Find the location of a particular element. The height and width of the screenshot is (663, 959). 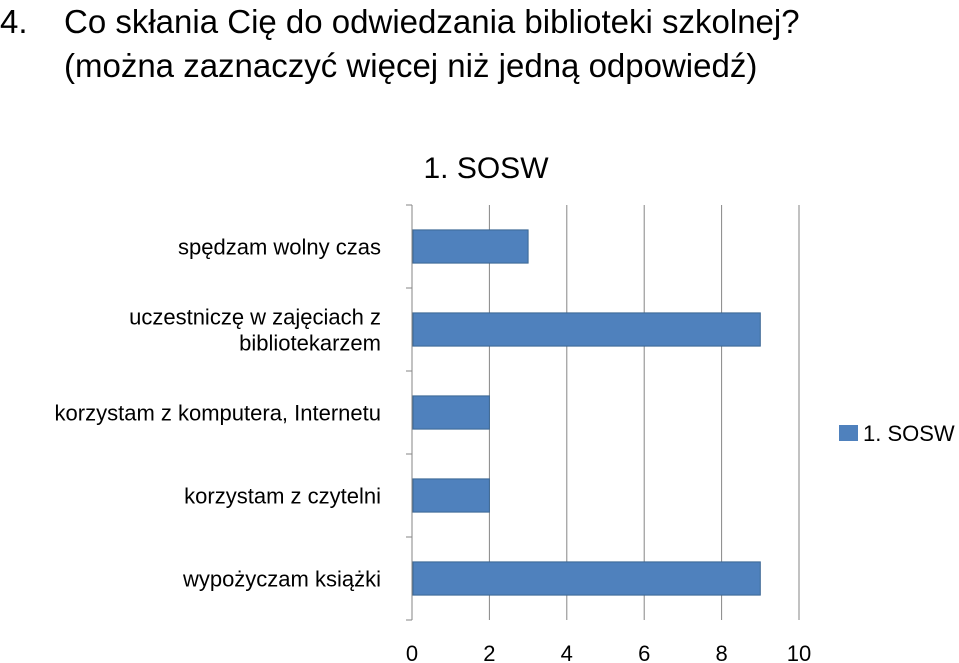

legend: 1. SOSW is located at coordinates (897, 433).